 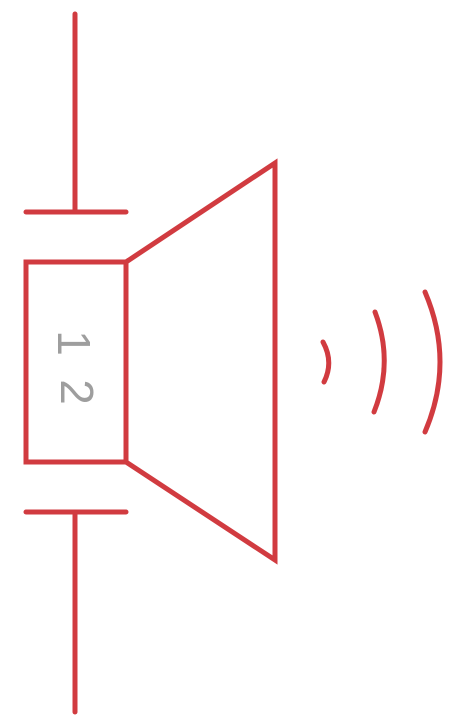 What do you see at coordinates (326, 362) in the screenshot?
I see `sound-wave-small-icon` at bounding box center [326, 362].